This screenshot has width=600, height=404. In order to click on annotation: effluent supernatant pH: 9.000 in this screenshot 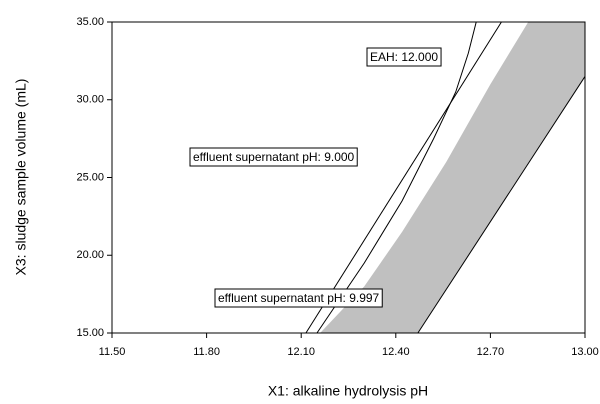, I will do `click(274, 157)`.